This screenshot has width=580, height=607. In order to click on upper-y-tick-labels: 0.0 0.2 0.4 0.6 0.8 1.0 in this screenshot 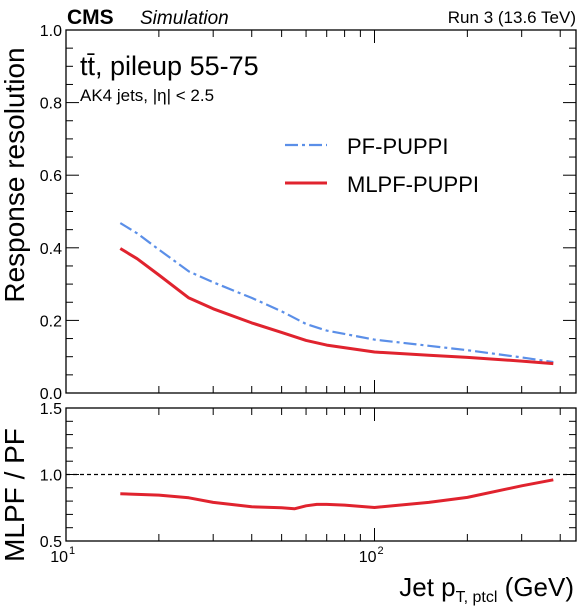, I will do `click(51, 213)`.